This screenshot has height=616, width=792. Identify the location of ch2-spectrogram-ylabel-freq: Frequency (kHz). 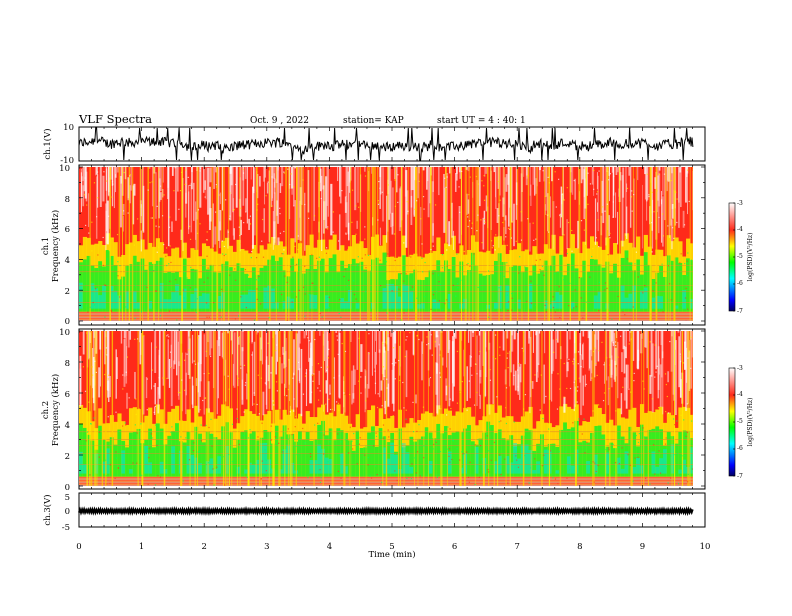
(55, 410).